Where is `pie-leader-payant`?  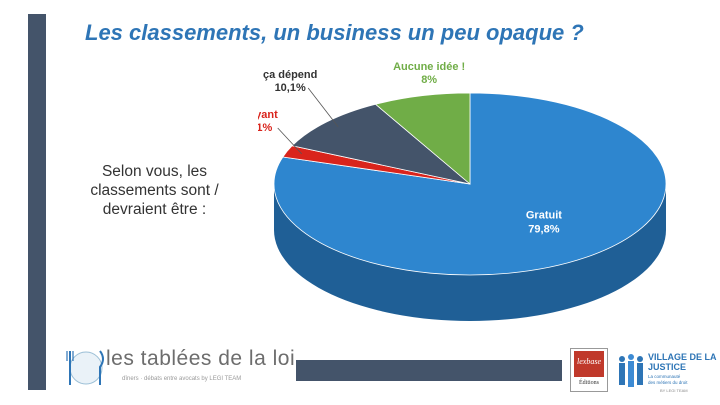 pie-leader-payant is located at coordinates (290, 141).